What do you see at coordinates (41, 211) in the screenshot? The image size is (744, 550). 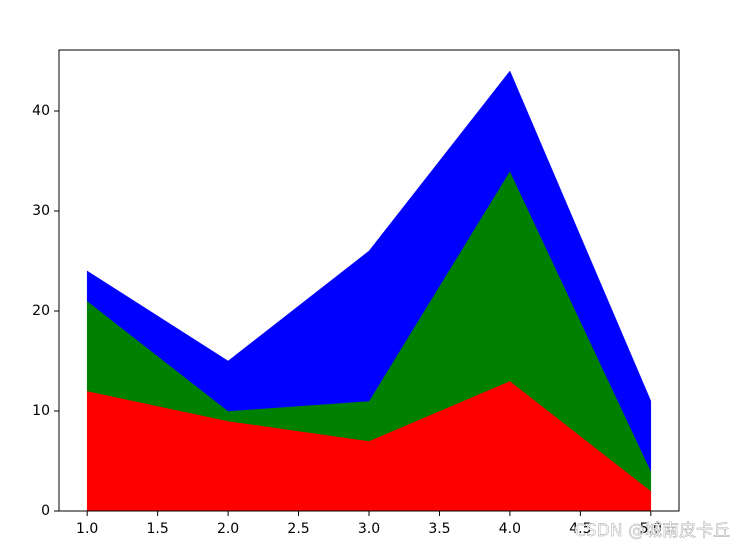 I see `y-tick-label: 30` at bounding box center [41, 211].